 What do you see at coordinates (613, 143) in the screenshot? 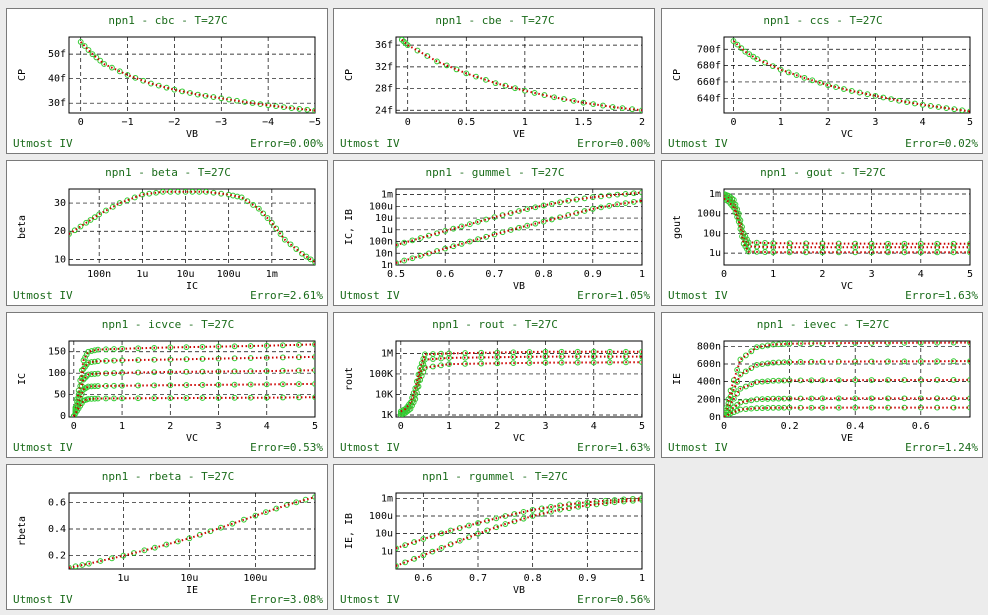
I see `error-readout: Error=0.00%` at bounding box center [613, 143].